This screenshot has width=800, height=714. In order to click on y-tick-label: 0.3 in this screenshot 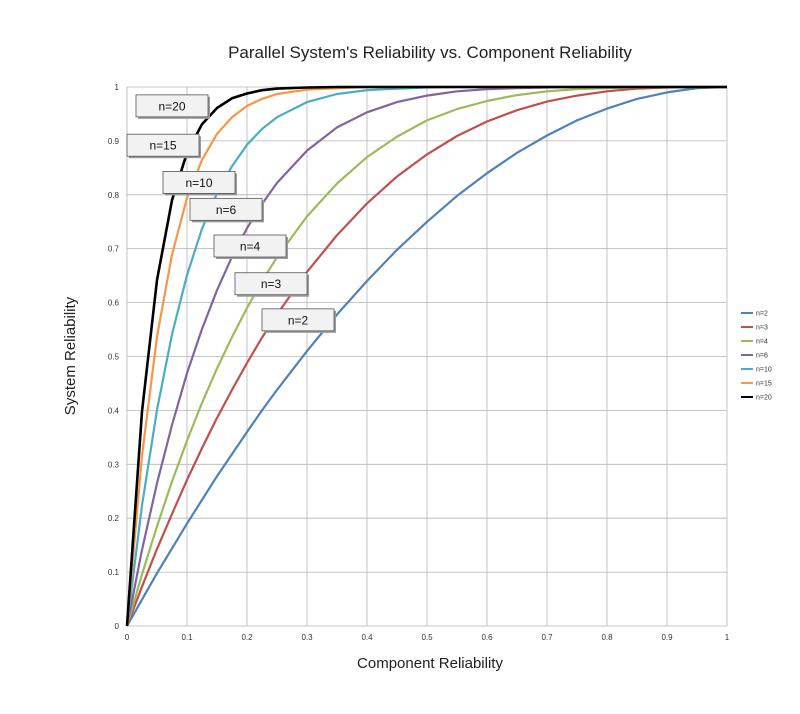, I will do `click(114, 464)`.